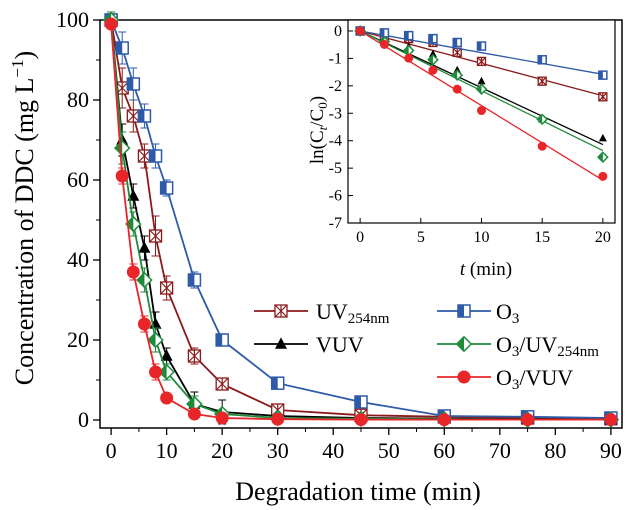  Describe the element at coordinates (322, 105) in the screenshot. I see `inset-y-title-sub2: 0` at that location.